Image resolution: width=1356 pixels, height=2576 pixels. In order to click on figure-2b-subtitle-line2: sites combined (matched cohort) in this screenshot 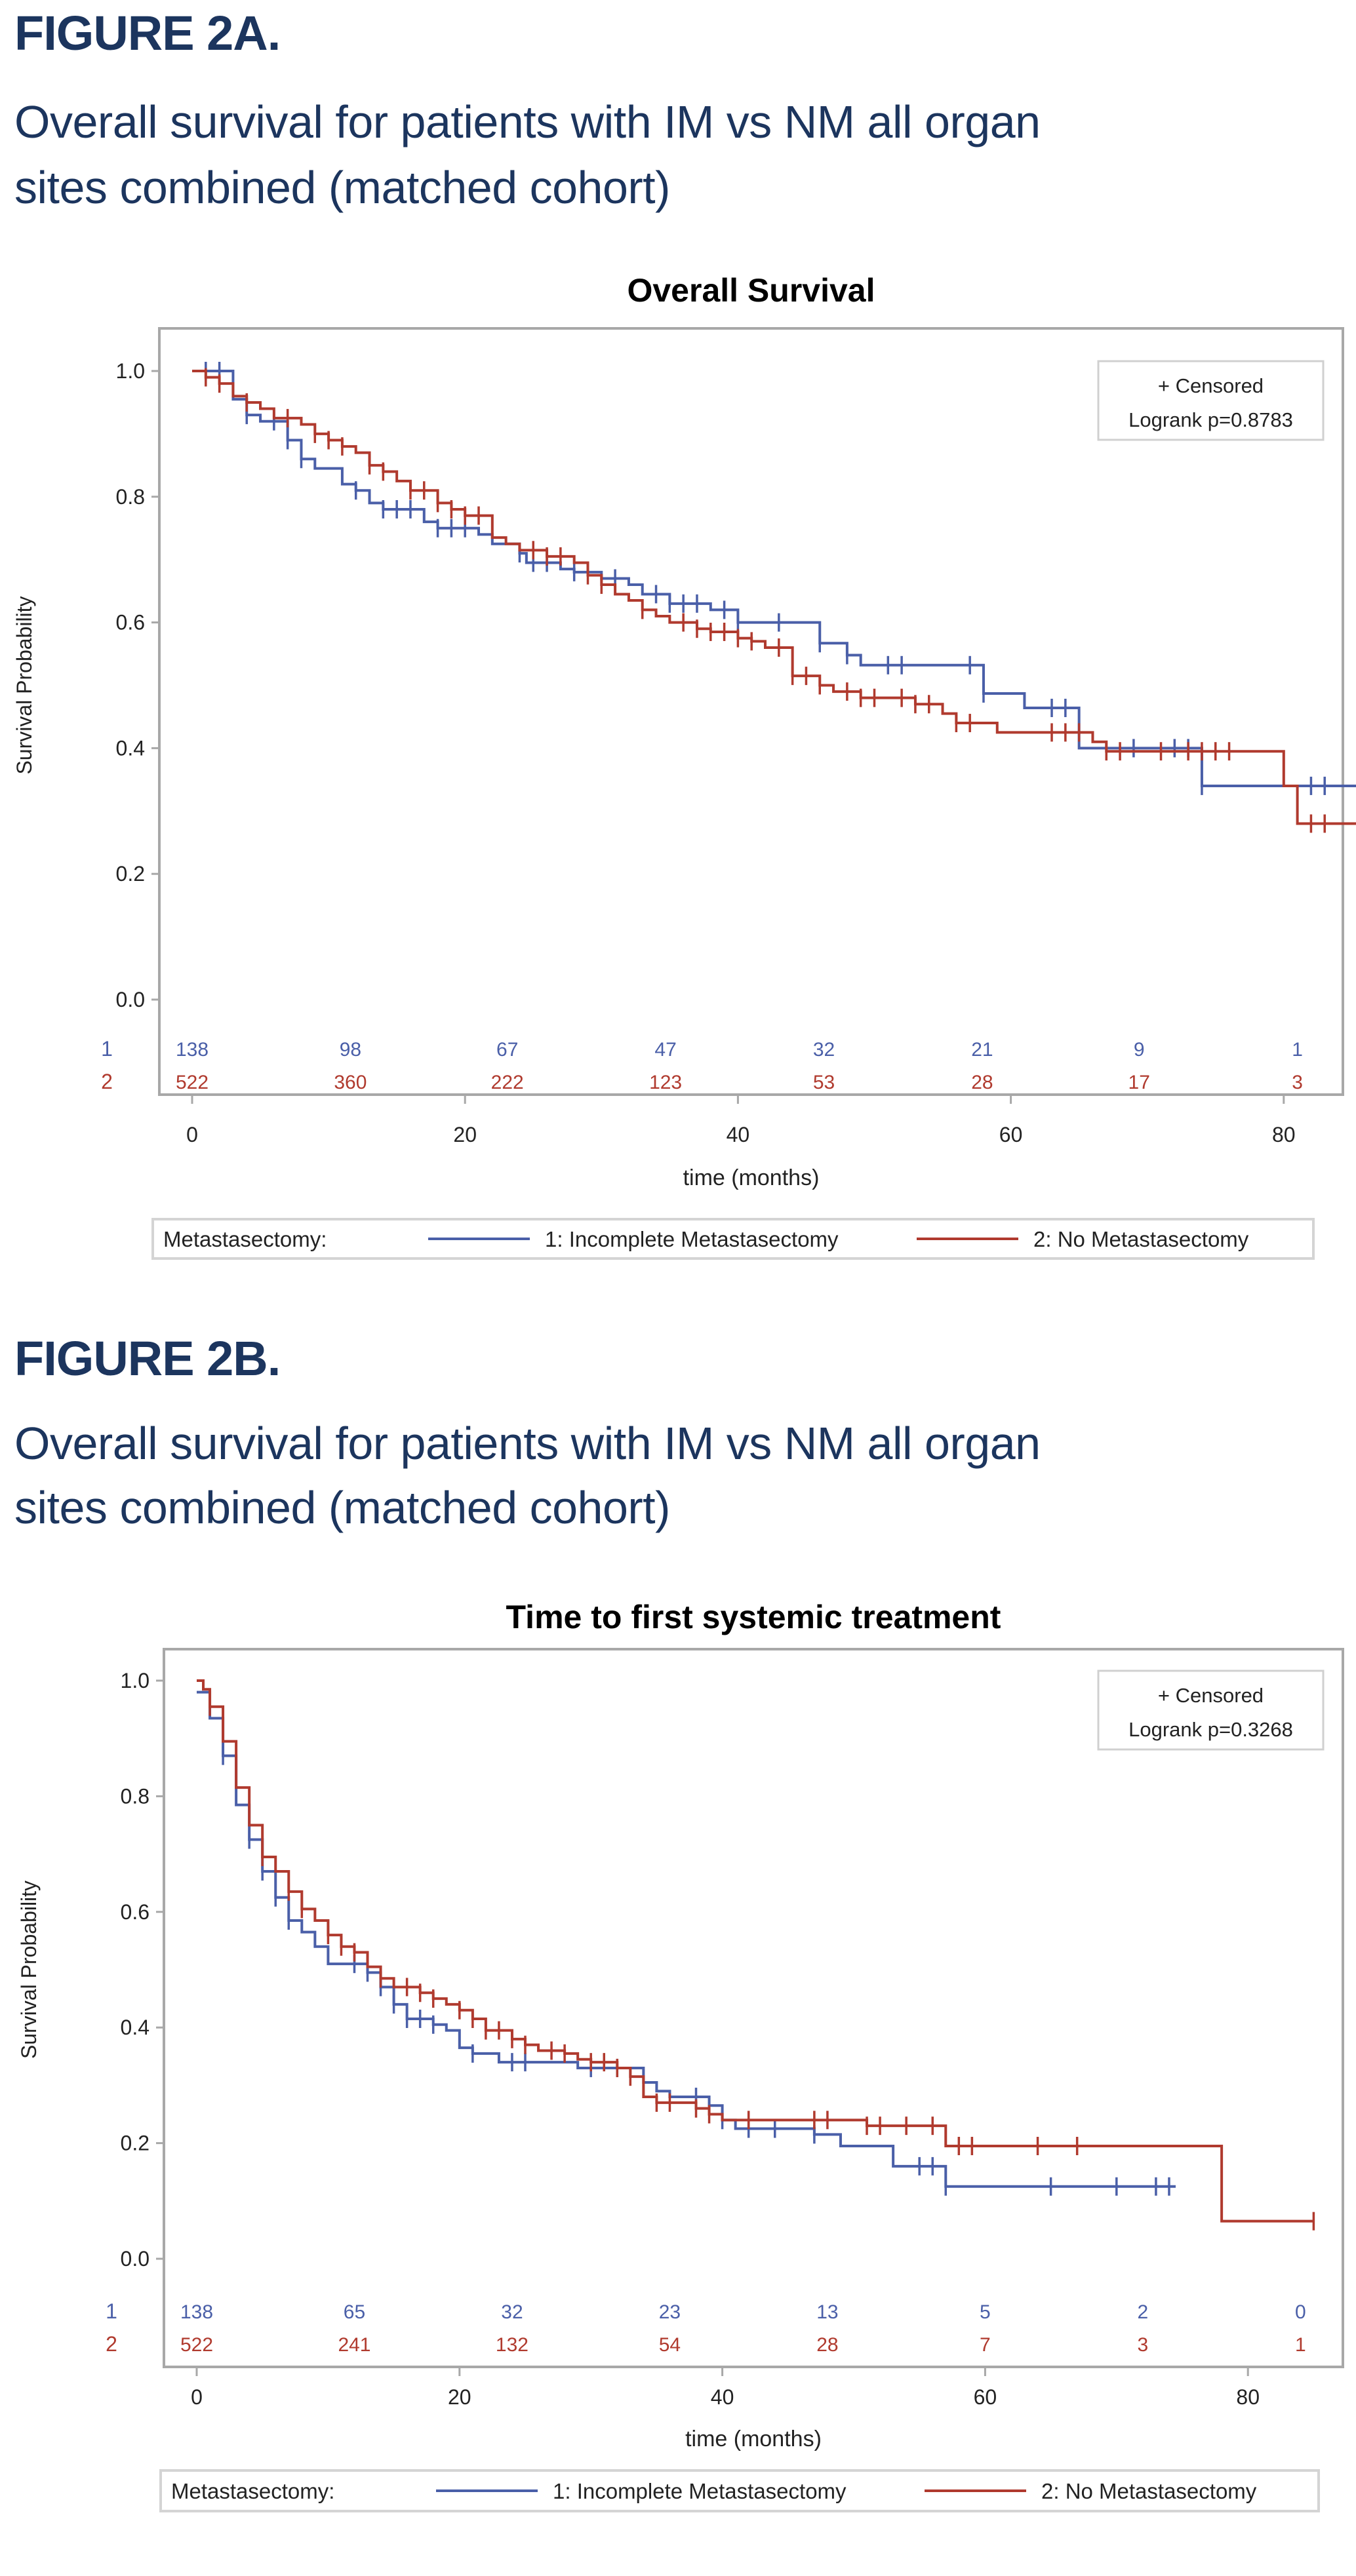, I will do `click(342, 1507)`.